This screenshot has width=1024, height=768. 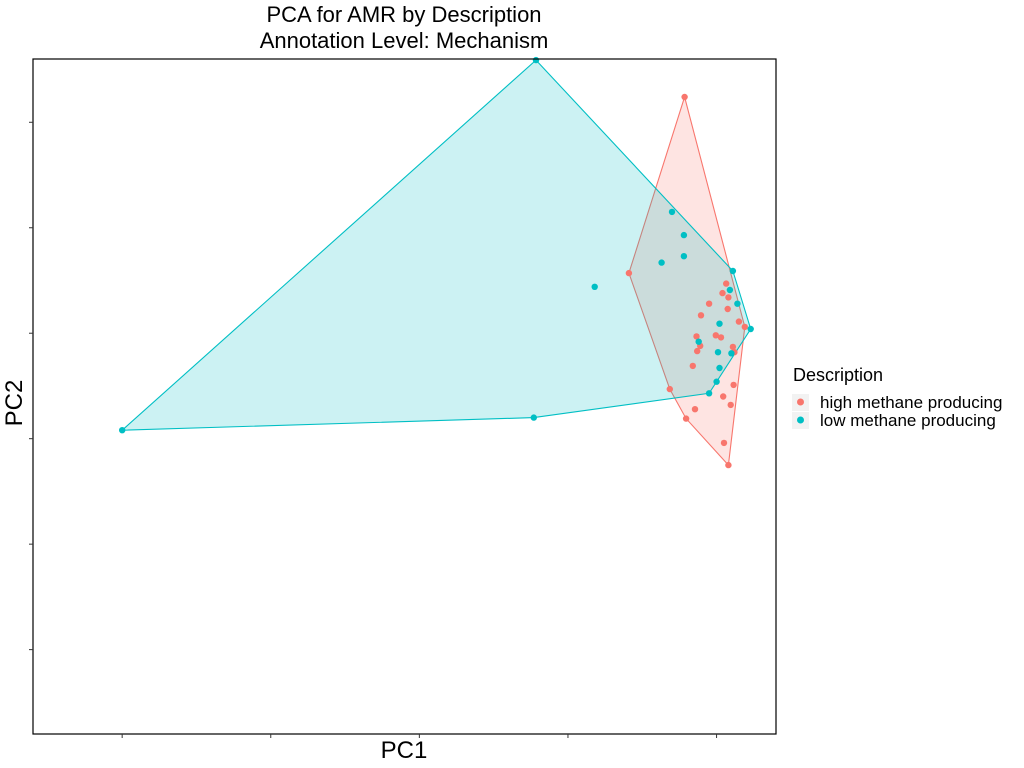 I want to click on legend-label-high-methane: high methane producing, so click(x=911, y=402).